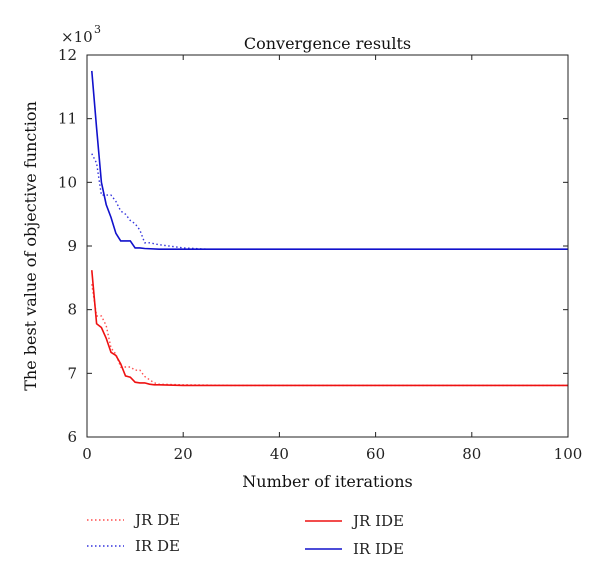 This screenshot has height=581, width=600. Describe the element at coordinates (327, 481) in the screenshot. I see `x-axis-label: Number of iterations` at that location.